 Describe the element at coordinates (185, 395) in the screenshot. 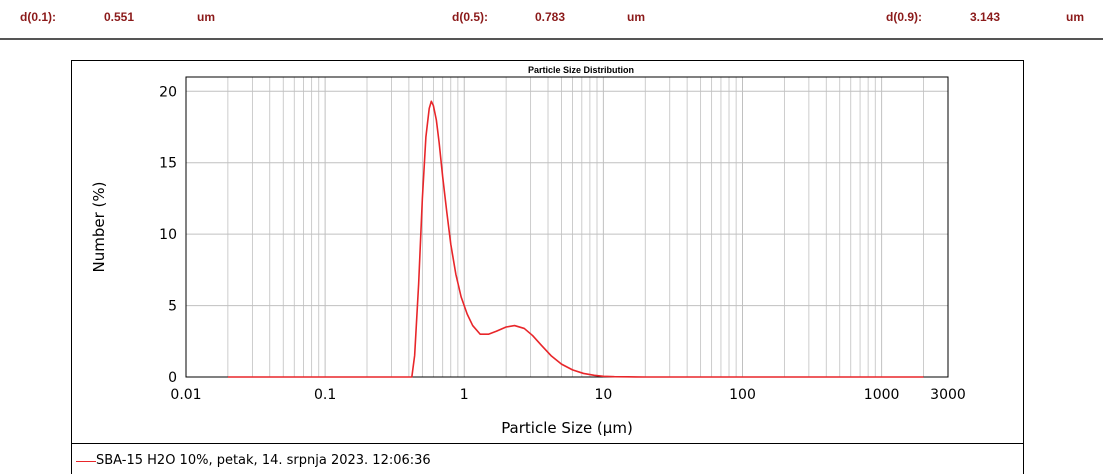

I see `x-tick-label-0: 0.01` at that location.